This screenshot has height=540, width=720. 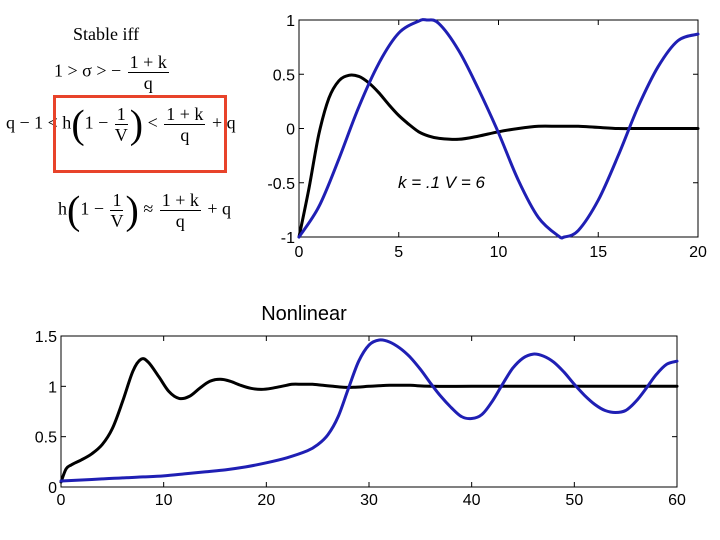 What do you see at coordinates (284, 75) in the screenshot?
I see `top-chart-ytick-label: 0.5` at bounding box center [284, 75].